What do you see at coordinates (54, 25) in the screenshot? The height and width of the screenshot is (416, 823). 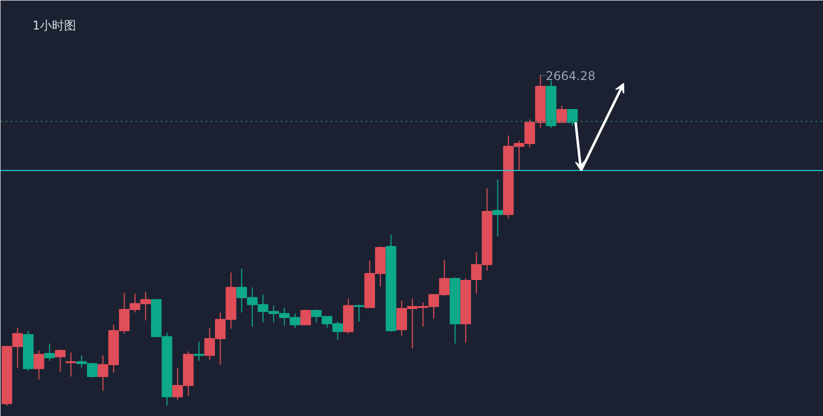 I see `chart-title: 1小时图` at bounding box center [54, 25].